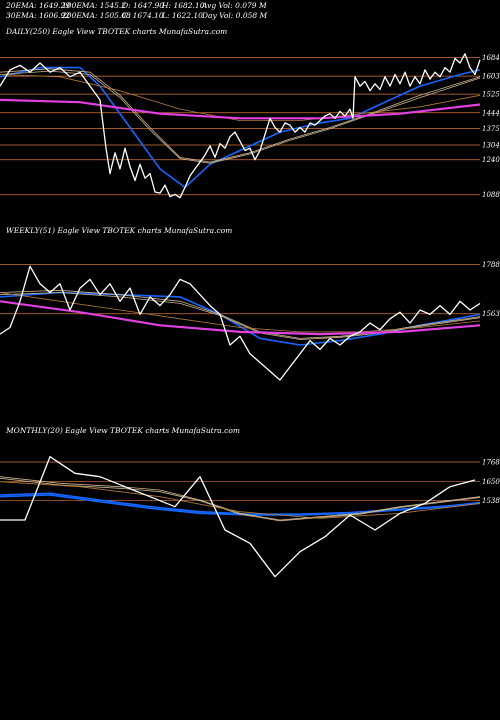  What do you see at coordinates (491, 195) in the screenshot?
I see `daily-tick-label-7: 1088` at bounding box center [491, 195].